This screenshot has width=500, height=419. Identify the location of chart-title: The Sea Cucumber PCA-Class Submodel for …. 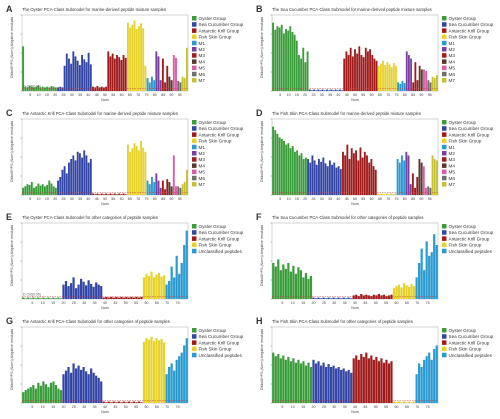
(348, 217).